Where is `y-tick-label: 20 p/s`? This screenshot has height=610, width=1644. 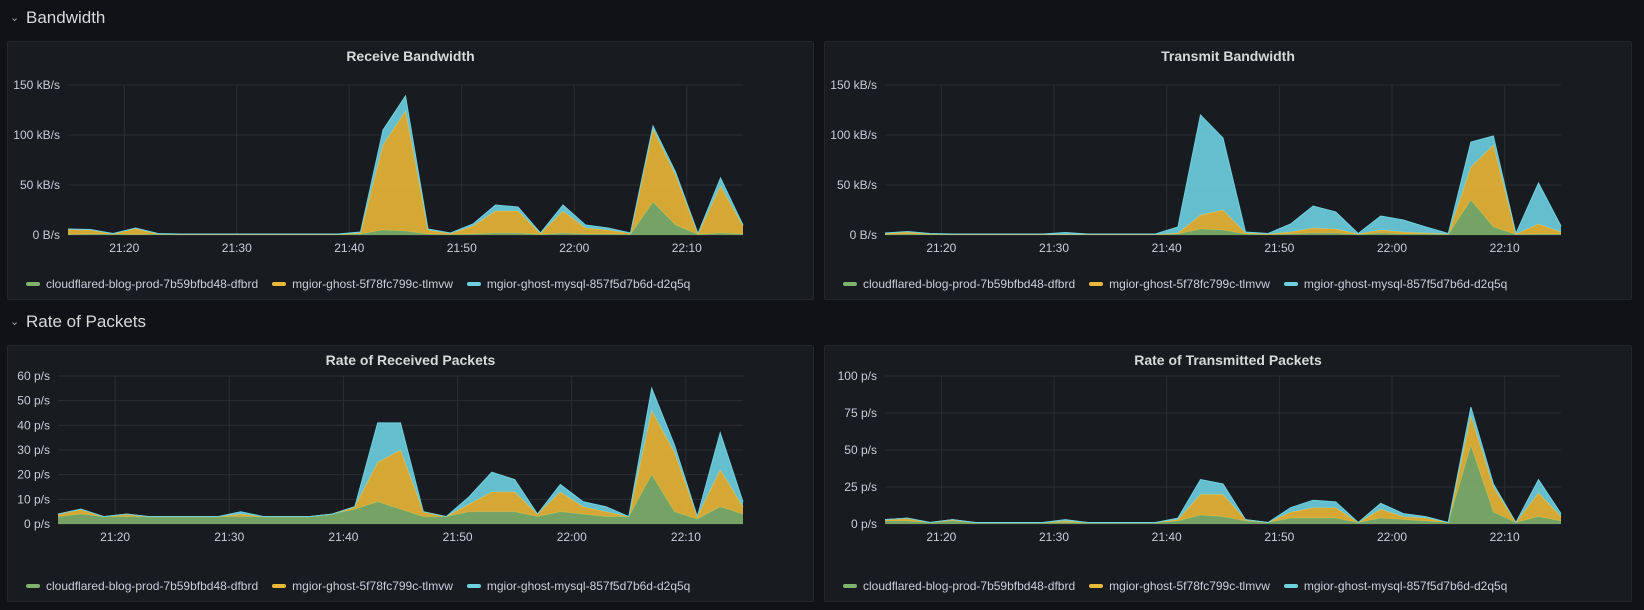 y-tick-label: 20 p/s is located at coordinates (33, 475).